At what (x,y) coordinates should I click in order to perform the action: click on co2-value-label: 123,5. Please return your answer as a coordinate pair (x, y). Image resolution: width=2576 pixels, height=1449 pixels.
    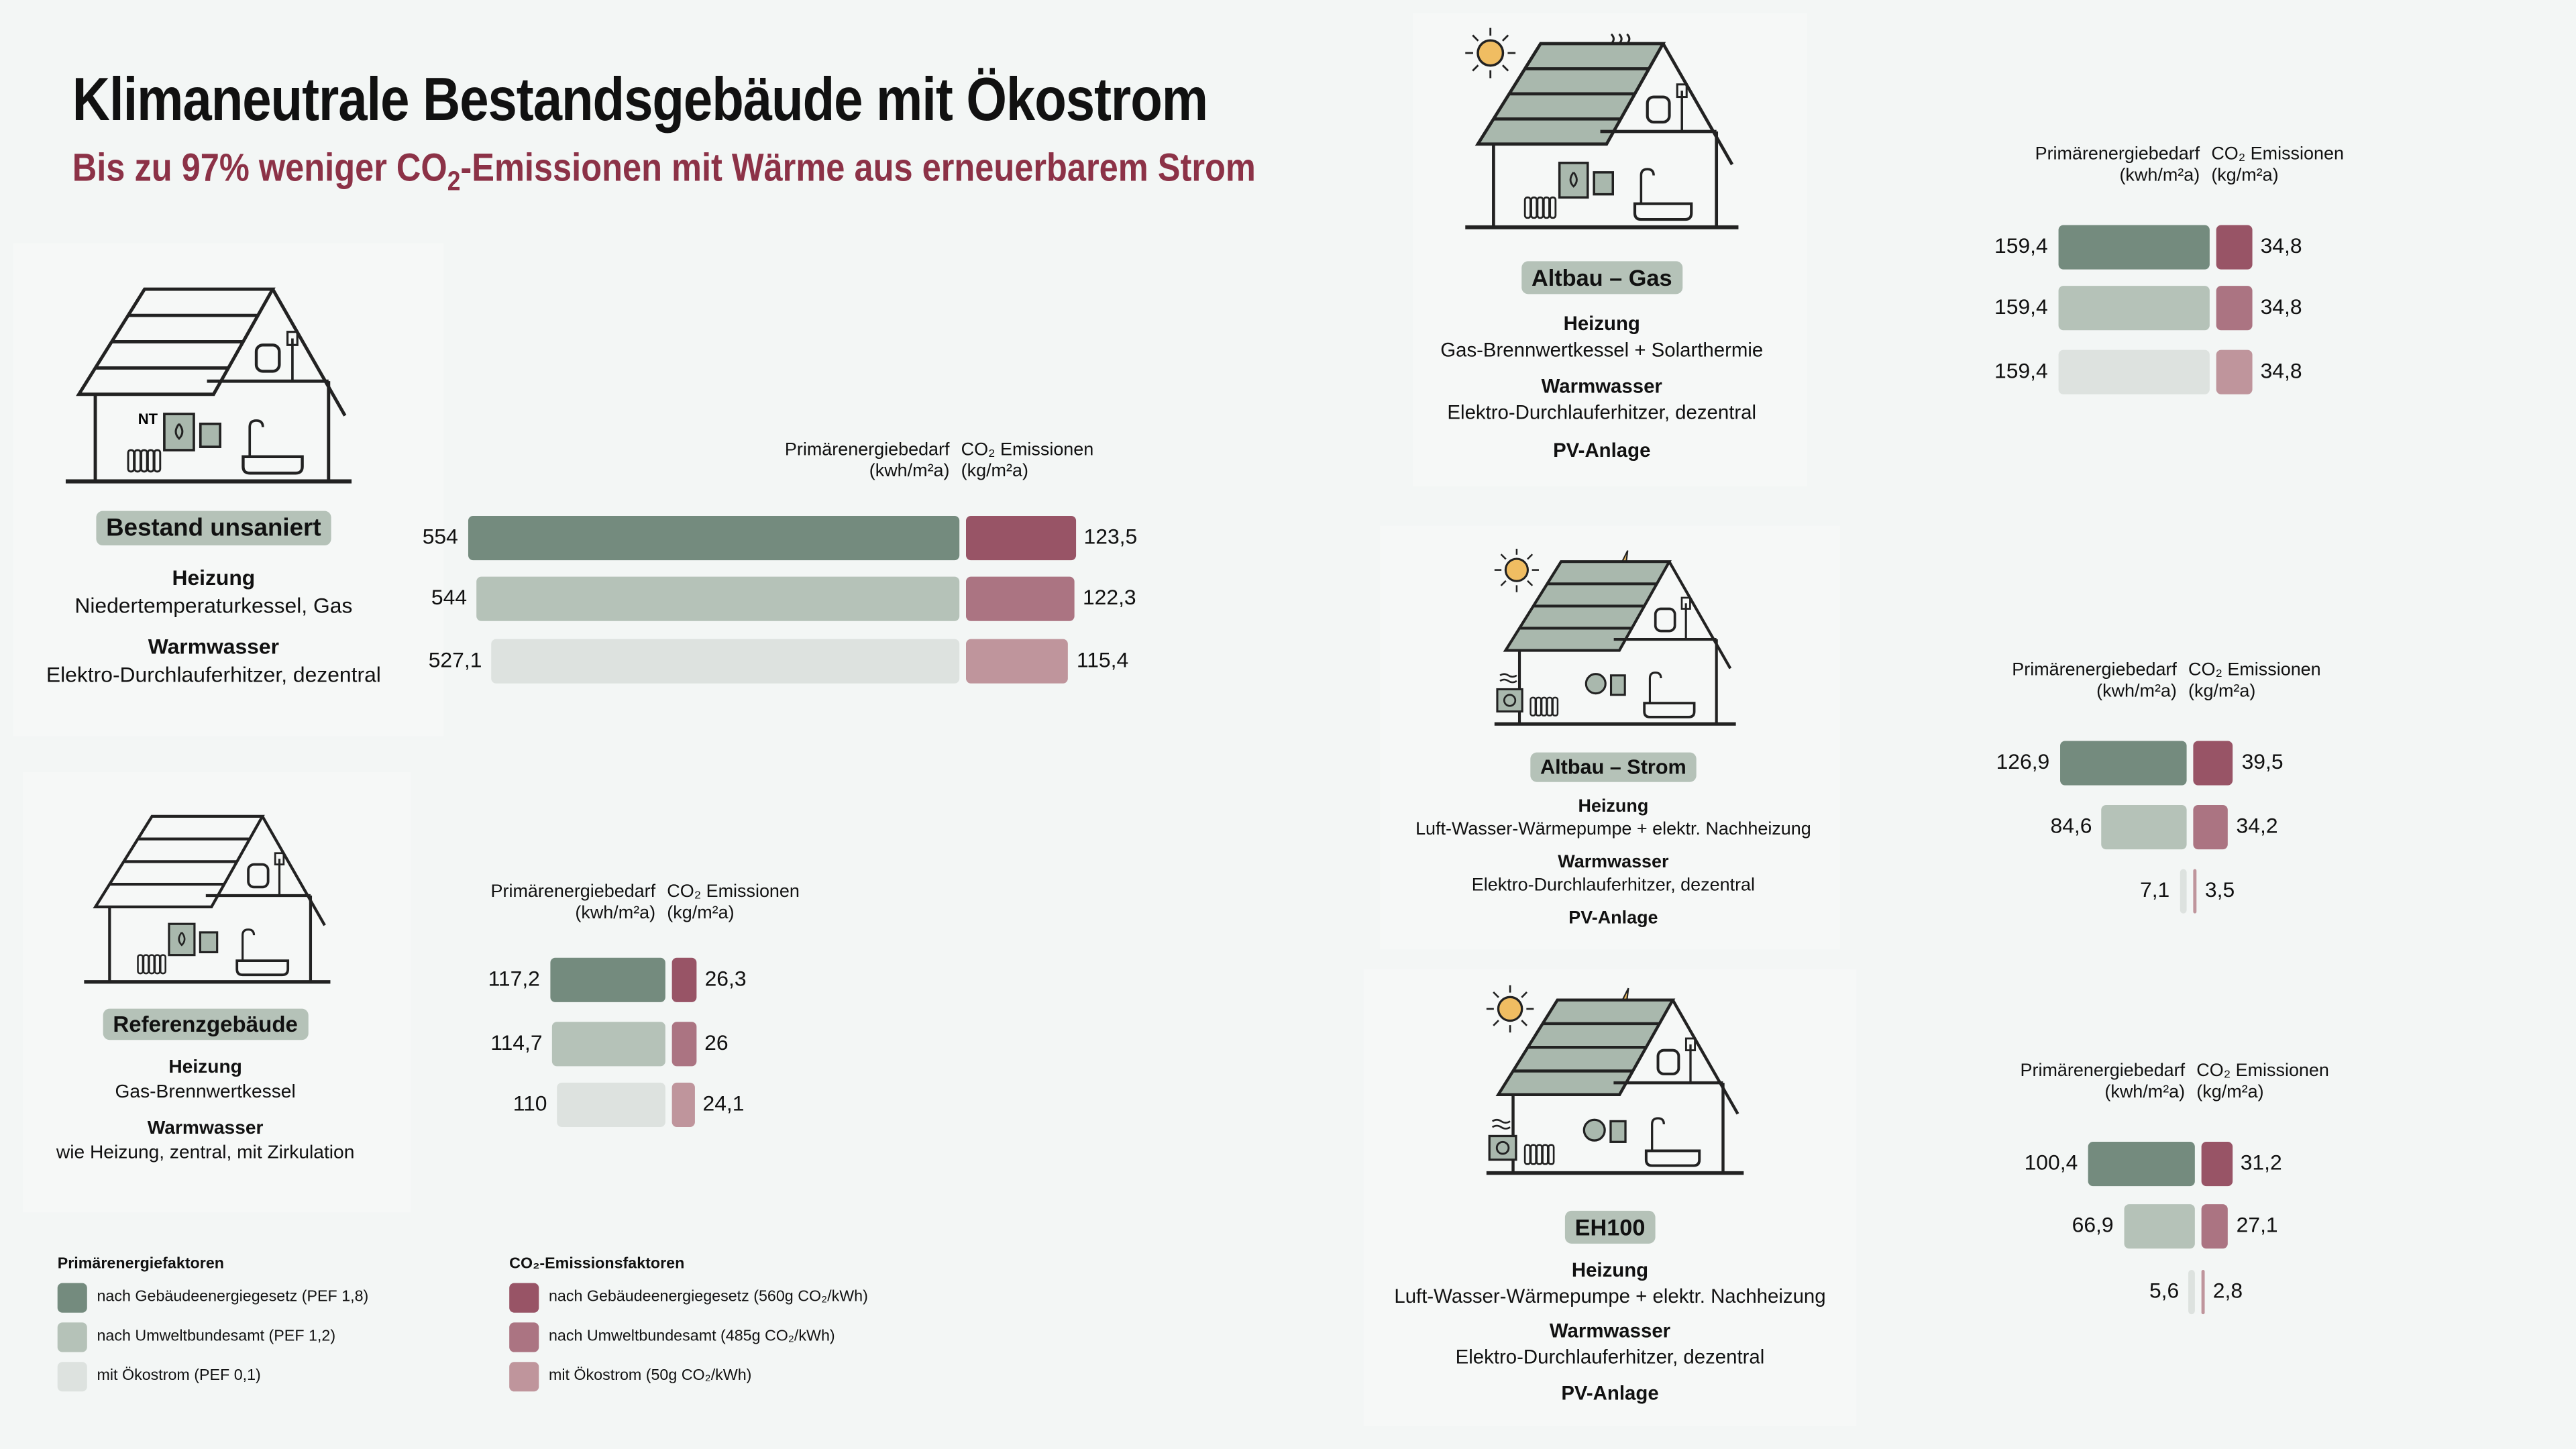
    Looking at the image, I should click on (1110, 536).